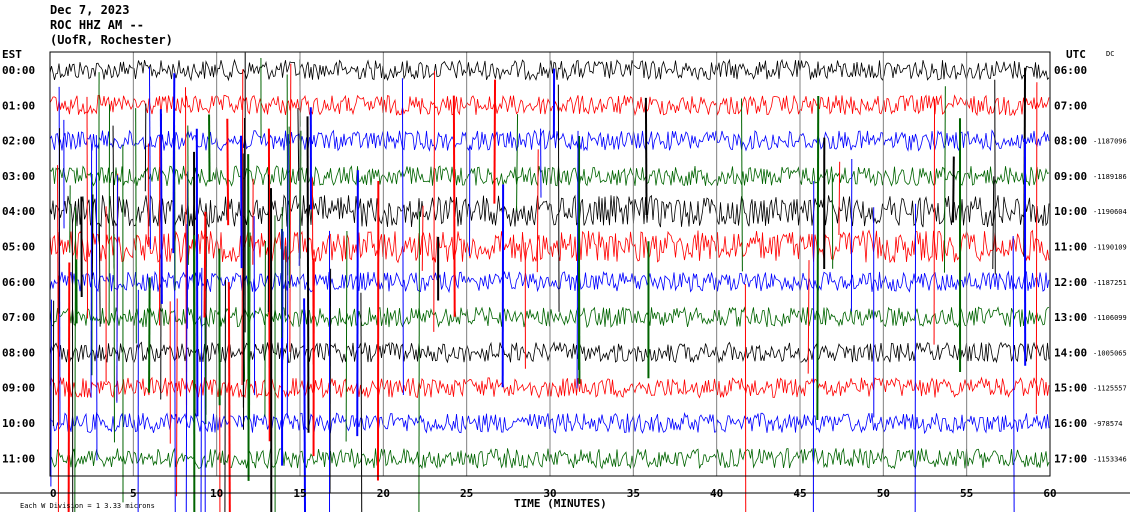  Describe the element at coordinates (1110, 54) in the screenshot. I see `dc-header: DC` at that location.